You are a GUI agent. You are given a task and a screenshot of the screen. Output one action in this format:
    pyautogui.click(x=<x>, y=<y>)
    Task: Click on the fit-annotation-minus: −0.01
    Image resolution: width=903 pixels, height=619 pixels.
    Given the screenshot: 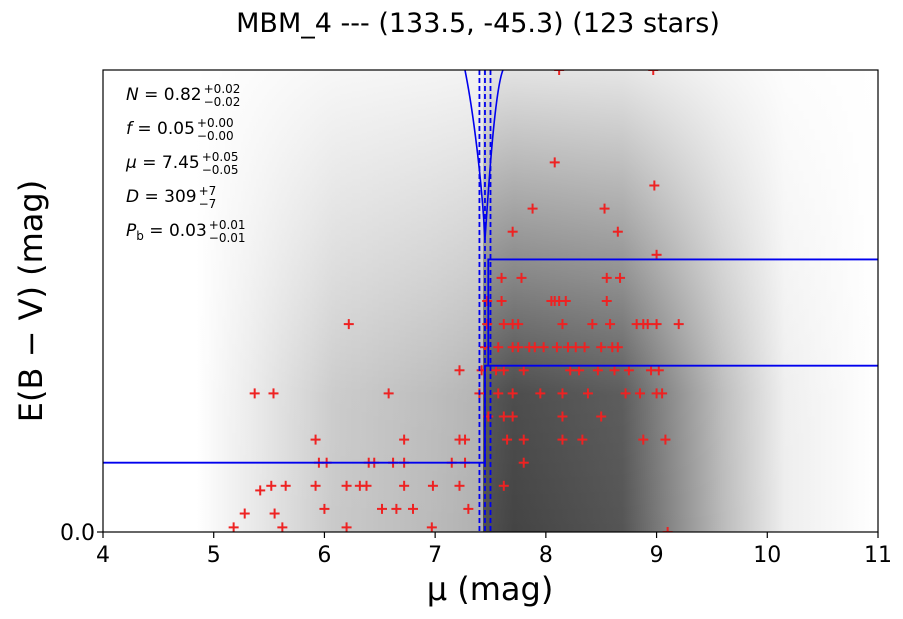 What is the action you would take?
    pyautogui.click(x=227, y=238)
    